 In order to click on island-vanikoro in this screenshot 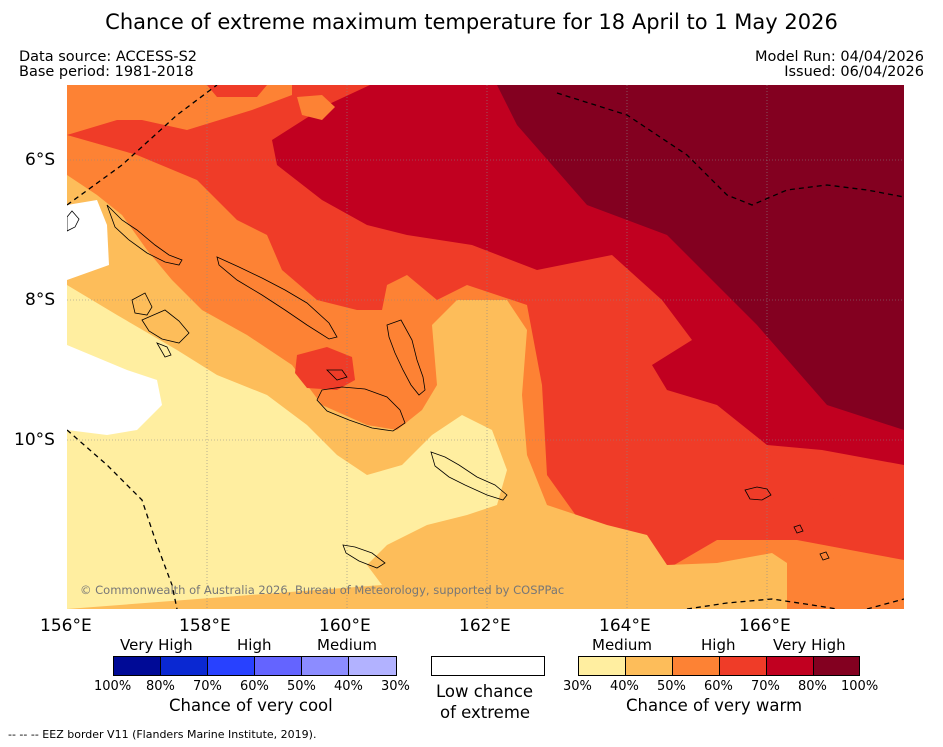, I will do `click(798, 529)`.